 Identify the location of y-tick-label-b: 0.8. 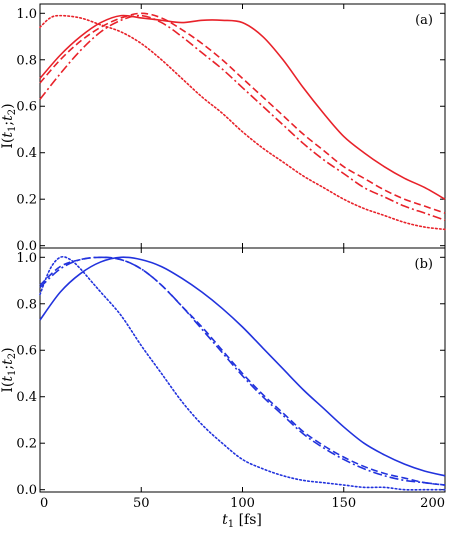
(26, 304).